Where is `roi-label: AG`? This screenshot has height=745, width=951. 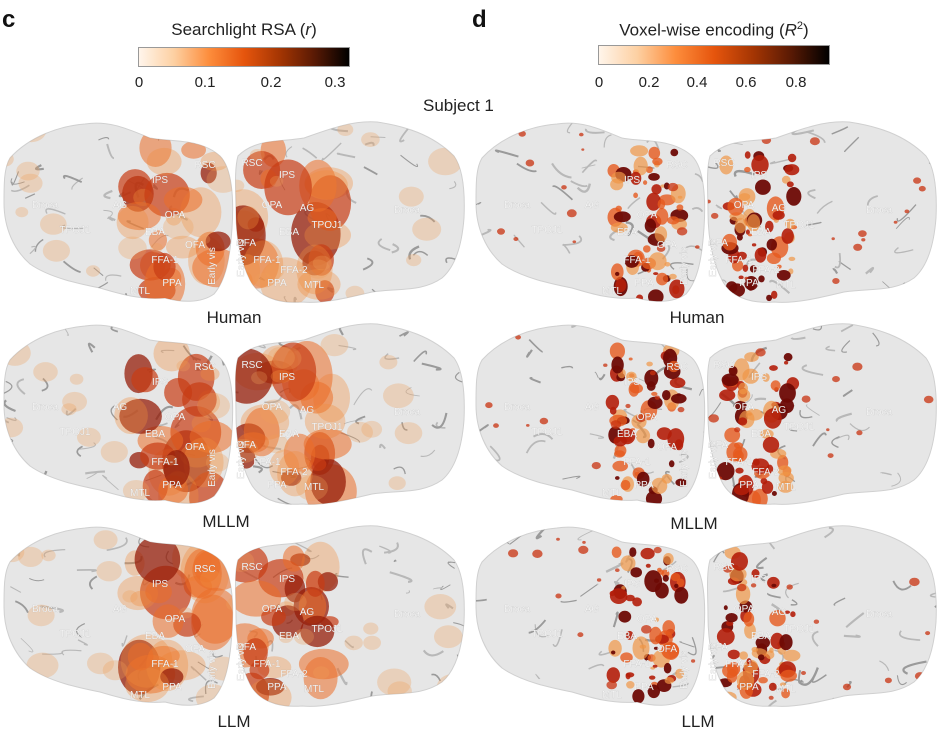
roi-label: AG is located at coordinates (307, 612).